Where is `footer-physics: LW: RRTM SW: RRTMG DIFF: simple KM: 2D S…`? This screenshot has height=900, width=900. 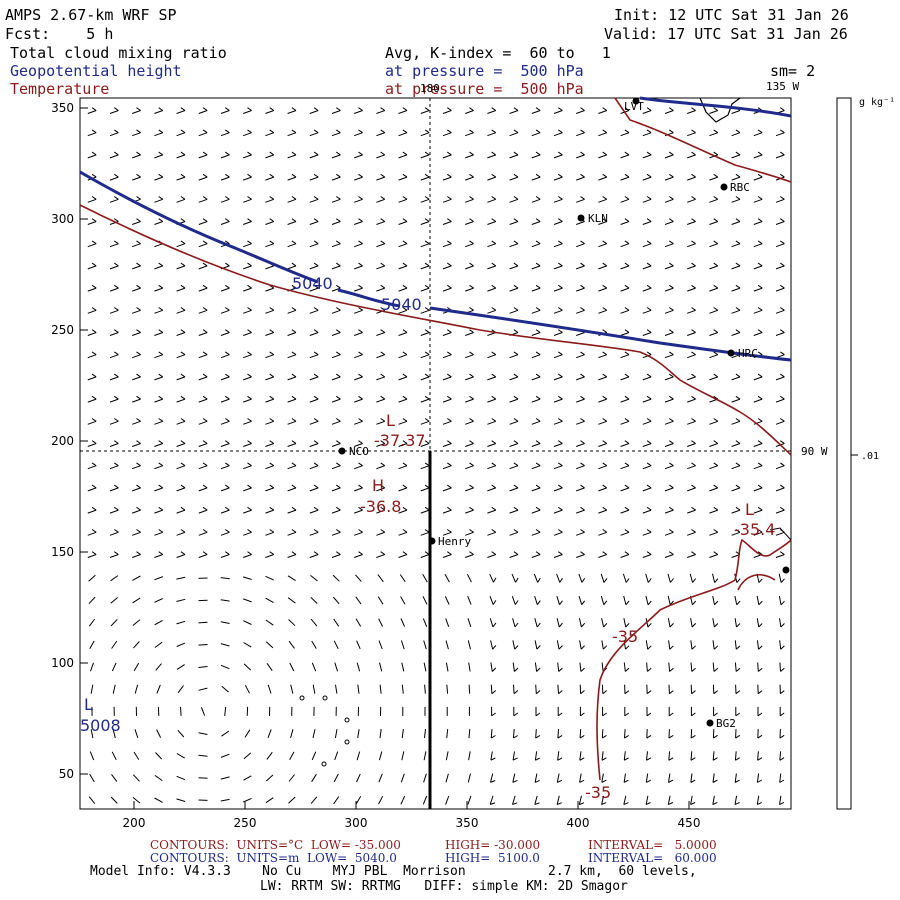 footer-physics: LW: RRTM SW: RRTMG DIFF: simple KM: 2D S… is located at coordinates (444, 886).